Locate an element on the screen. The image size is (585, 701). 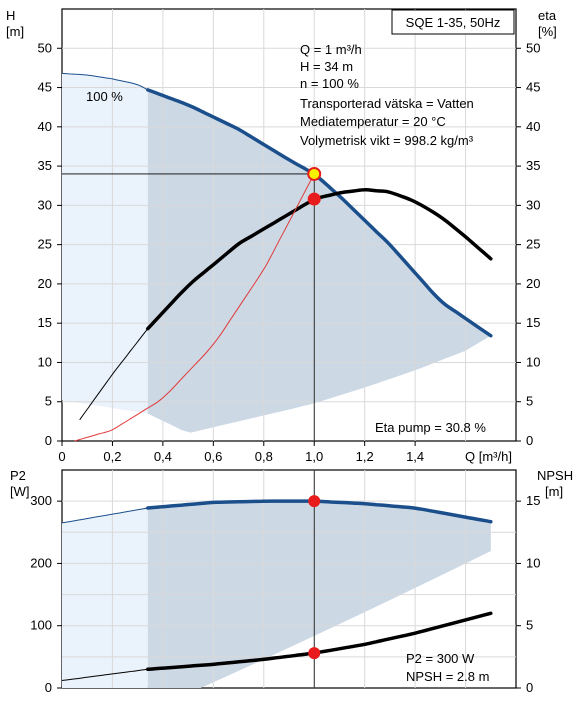
p2-tick-label: 100 is located at coordinates (41, 625).